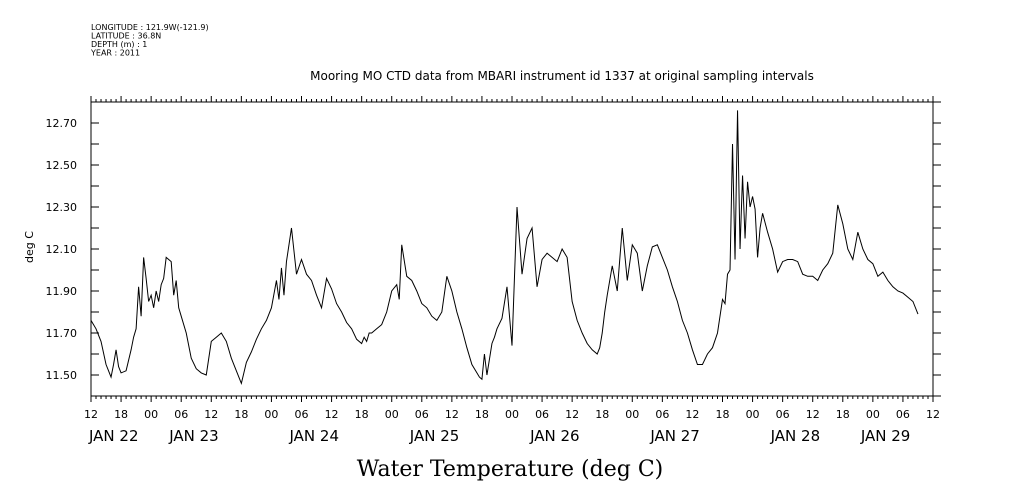  I want to click on y-tick-label: 12.50, so click(62, 165).